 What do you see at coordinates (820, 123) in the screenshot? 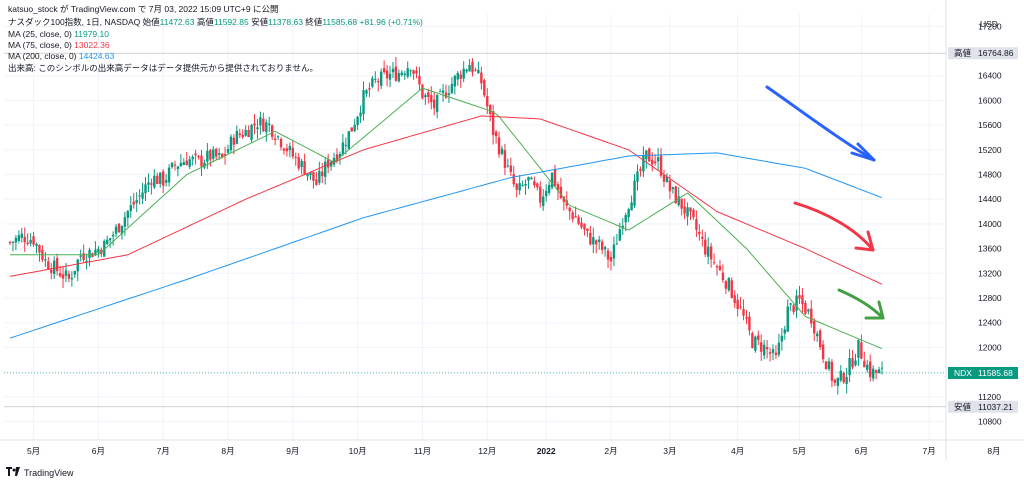
I see `blue-arrow-annotation` at bounding box center [820, 123].